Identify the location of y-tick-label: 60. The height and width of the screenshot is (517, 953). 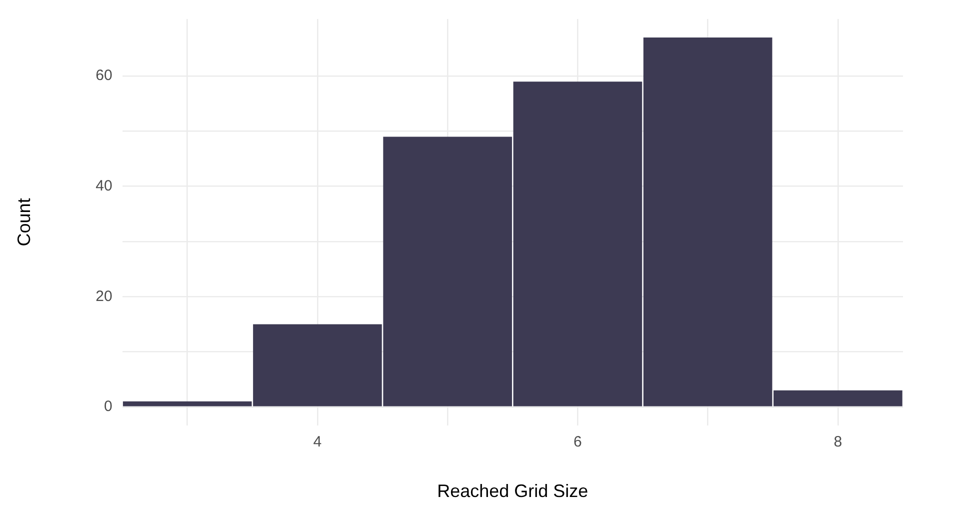
(104, 75).